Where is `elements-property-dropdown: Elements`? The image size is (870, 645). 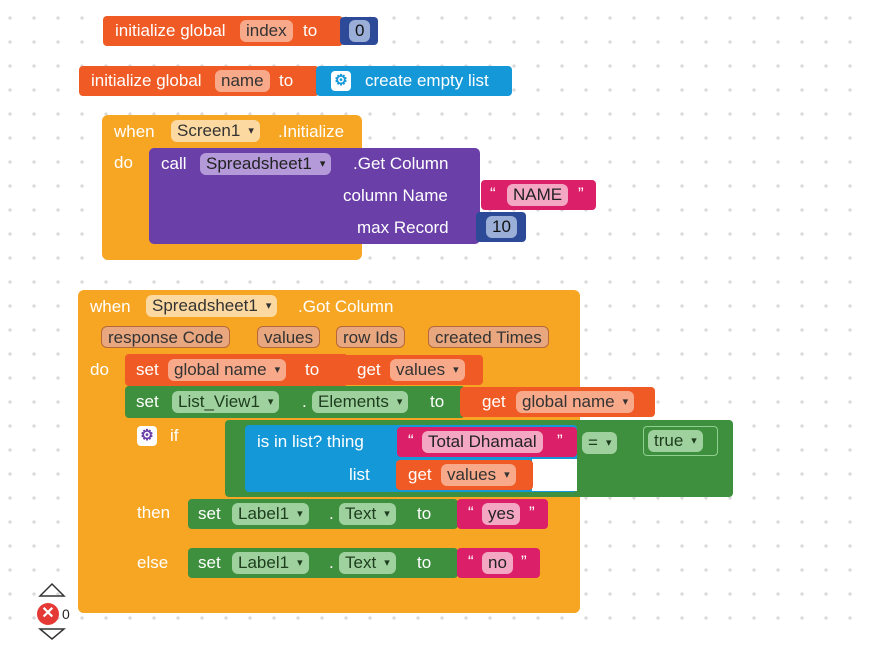 elements-property-dropdown: Elements is located at coordinates (360, 402).